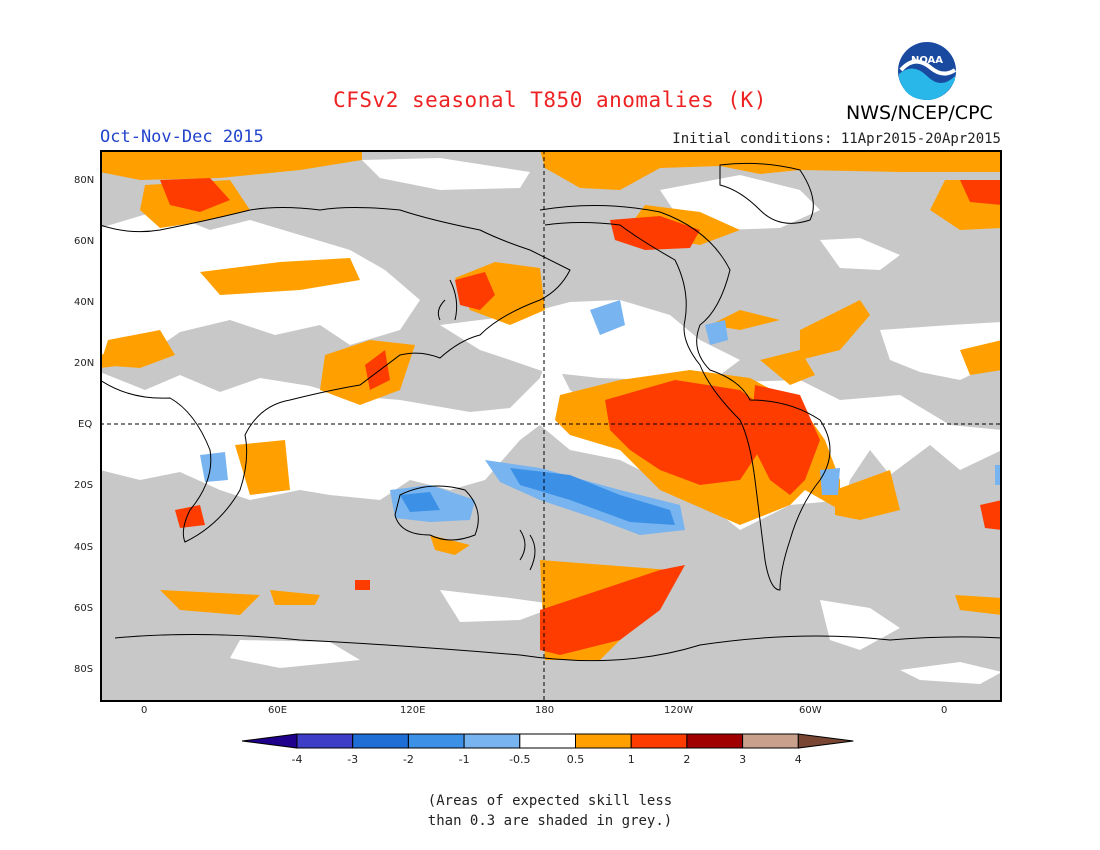 This screenshot has width=1100, height=850. Describe the element at coordinates (798, 759) in the screenshot. I see `colorbar-tick-label: 4` at that location.